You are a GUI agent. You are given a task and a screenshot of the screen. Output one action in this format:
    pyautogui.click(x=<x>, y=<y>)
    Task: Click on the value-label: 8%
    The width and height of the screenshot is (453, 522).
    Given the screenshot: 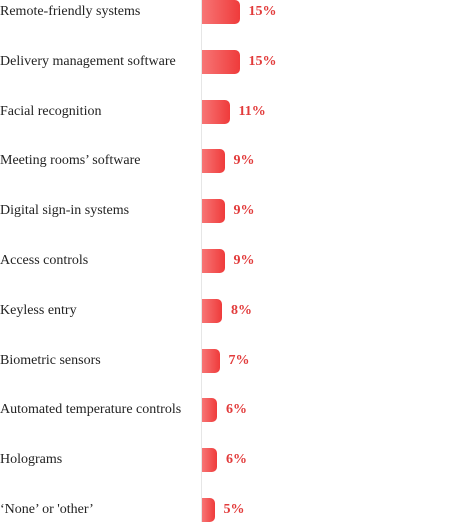 What is the action you would take?
    pyautogui.click(x=241, y=310)
    